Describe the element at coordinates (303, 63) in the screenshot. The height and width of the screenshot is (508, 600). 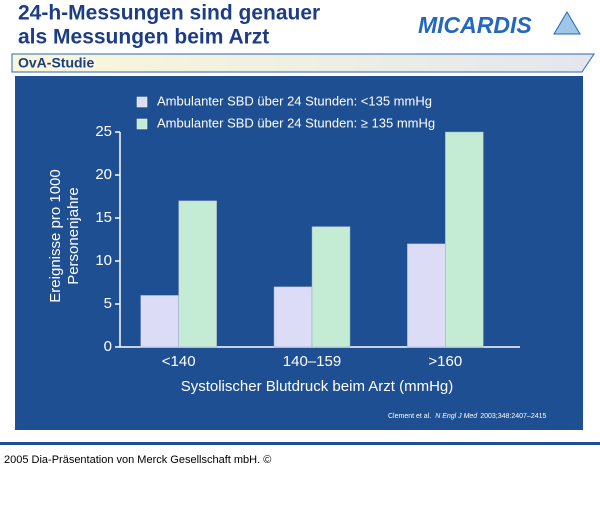
I see `subtitle-strip` at that location.